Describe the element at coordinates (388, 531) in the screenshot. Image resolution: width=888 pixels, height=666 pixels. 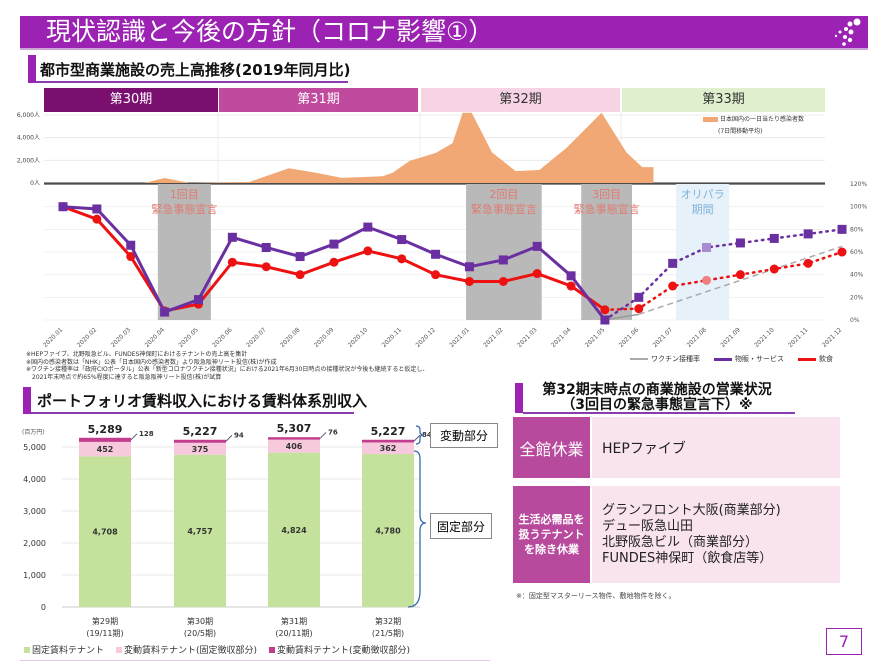
I see `bar-value-label: 4,780` at that location.